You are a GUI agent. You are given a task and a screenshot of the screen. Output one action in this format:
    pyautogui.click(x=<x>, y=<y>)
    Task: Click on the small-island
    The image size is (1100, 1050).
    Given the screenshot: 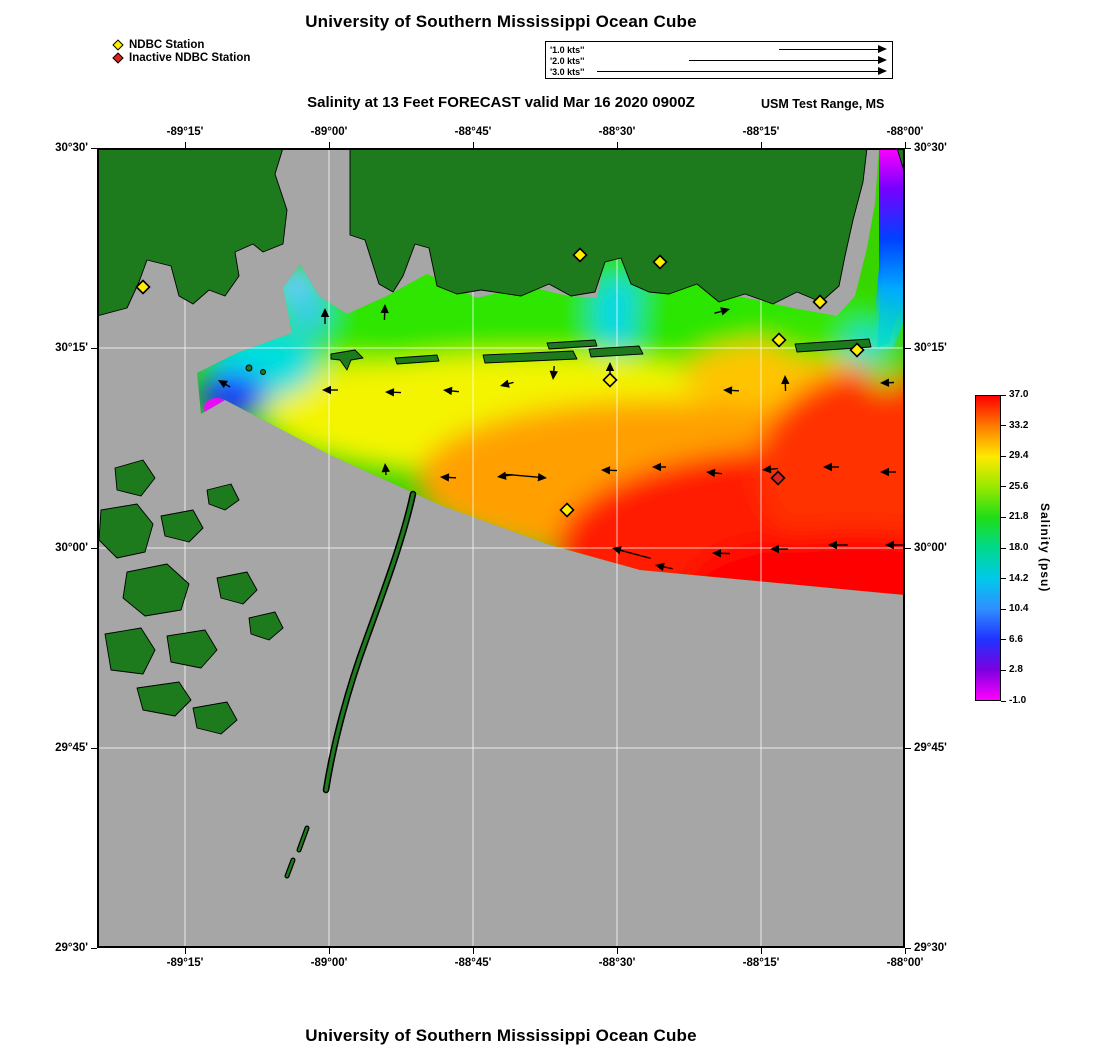 What is the action you would take?
    pyautogui.click(x=249, y=368)
    